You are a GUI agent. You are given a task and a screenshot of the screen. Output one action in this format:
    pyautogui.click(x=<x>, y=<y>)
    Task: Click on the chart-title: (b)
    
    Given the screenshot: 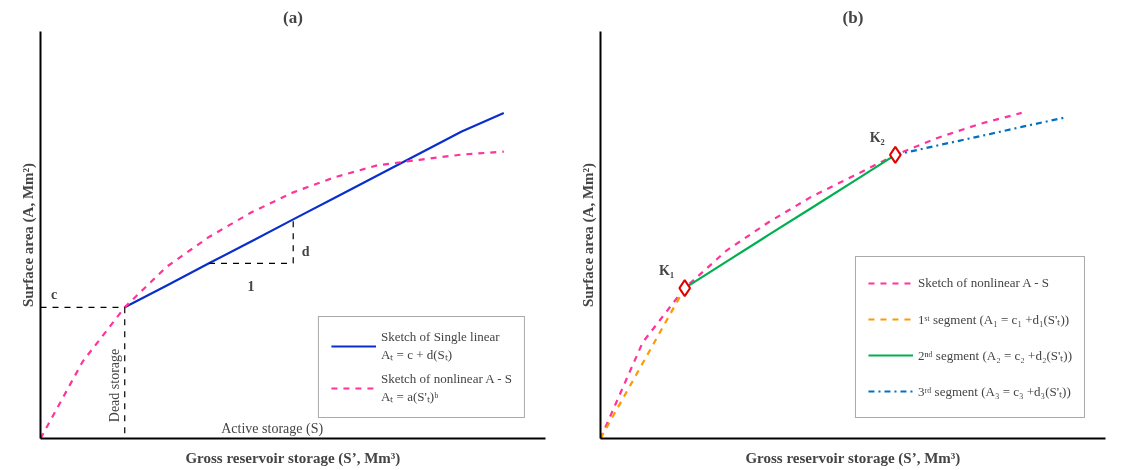 What is the action you would take?
    pyautogui.click(x=853, y=17)
    